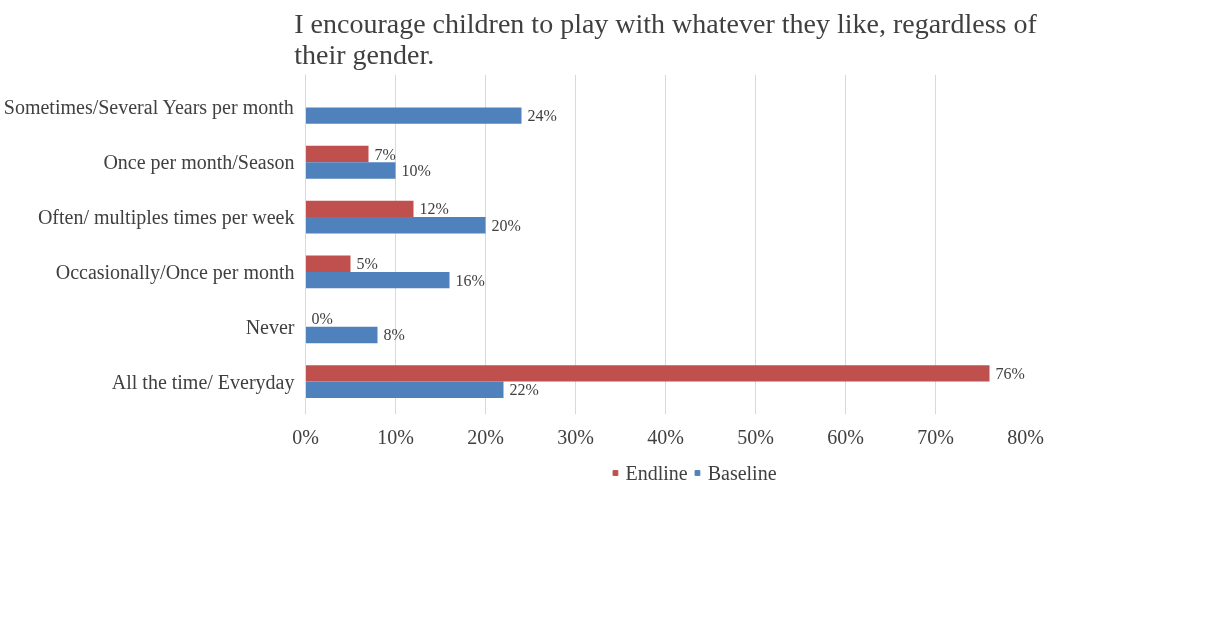 The image size is (1205, 628). I want to click on legend-label: Endline, so click(656, 472).